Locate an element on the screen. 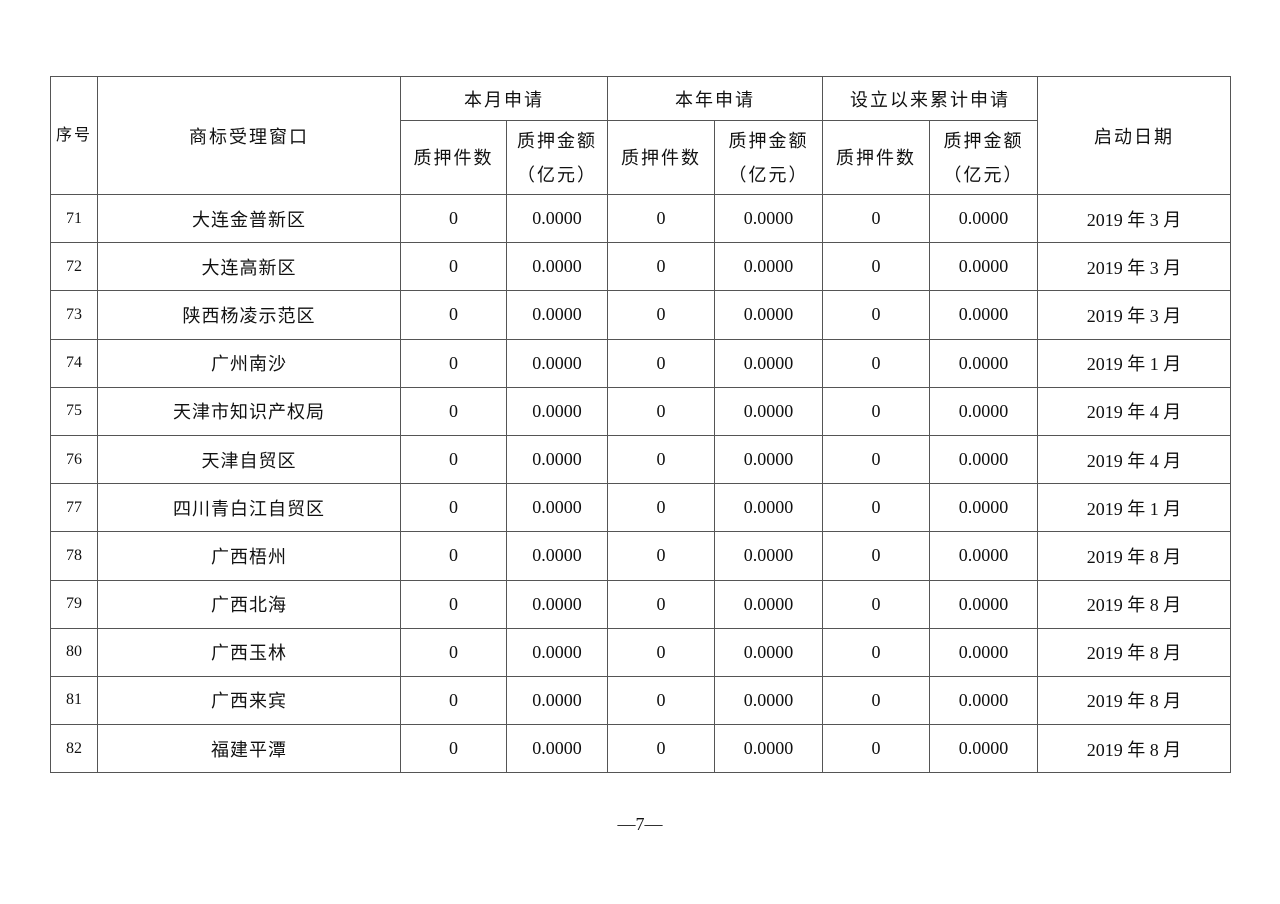  cell-name: 大连金普新区 is located at coordinates (249, 218).